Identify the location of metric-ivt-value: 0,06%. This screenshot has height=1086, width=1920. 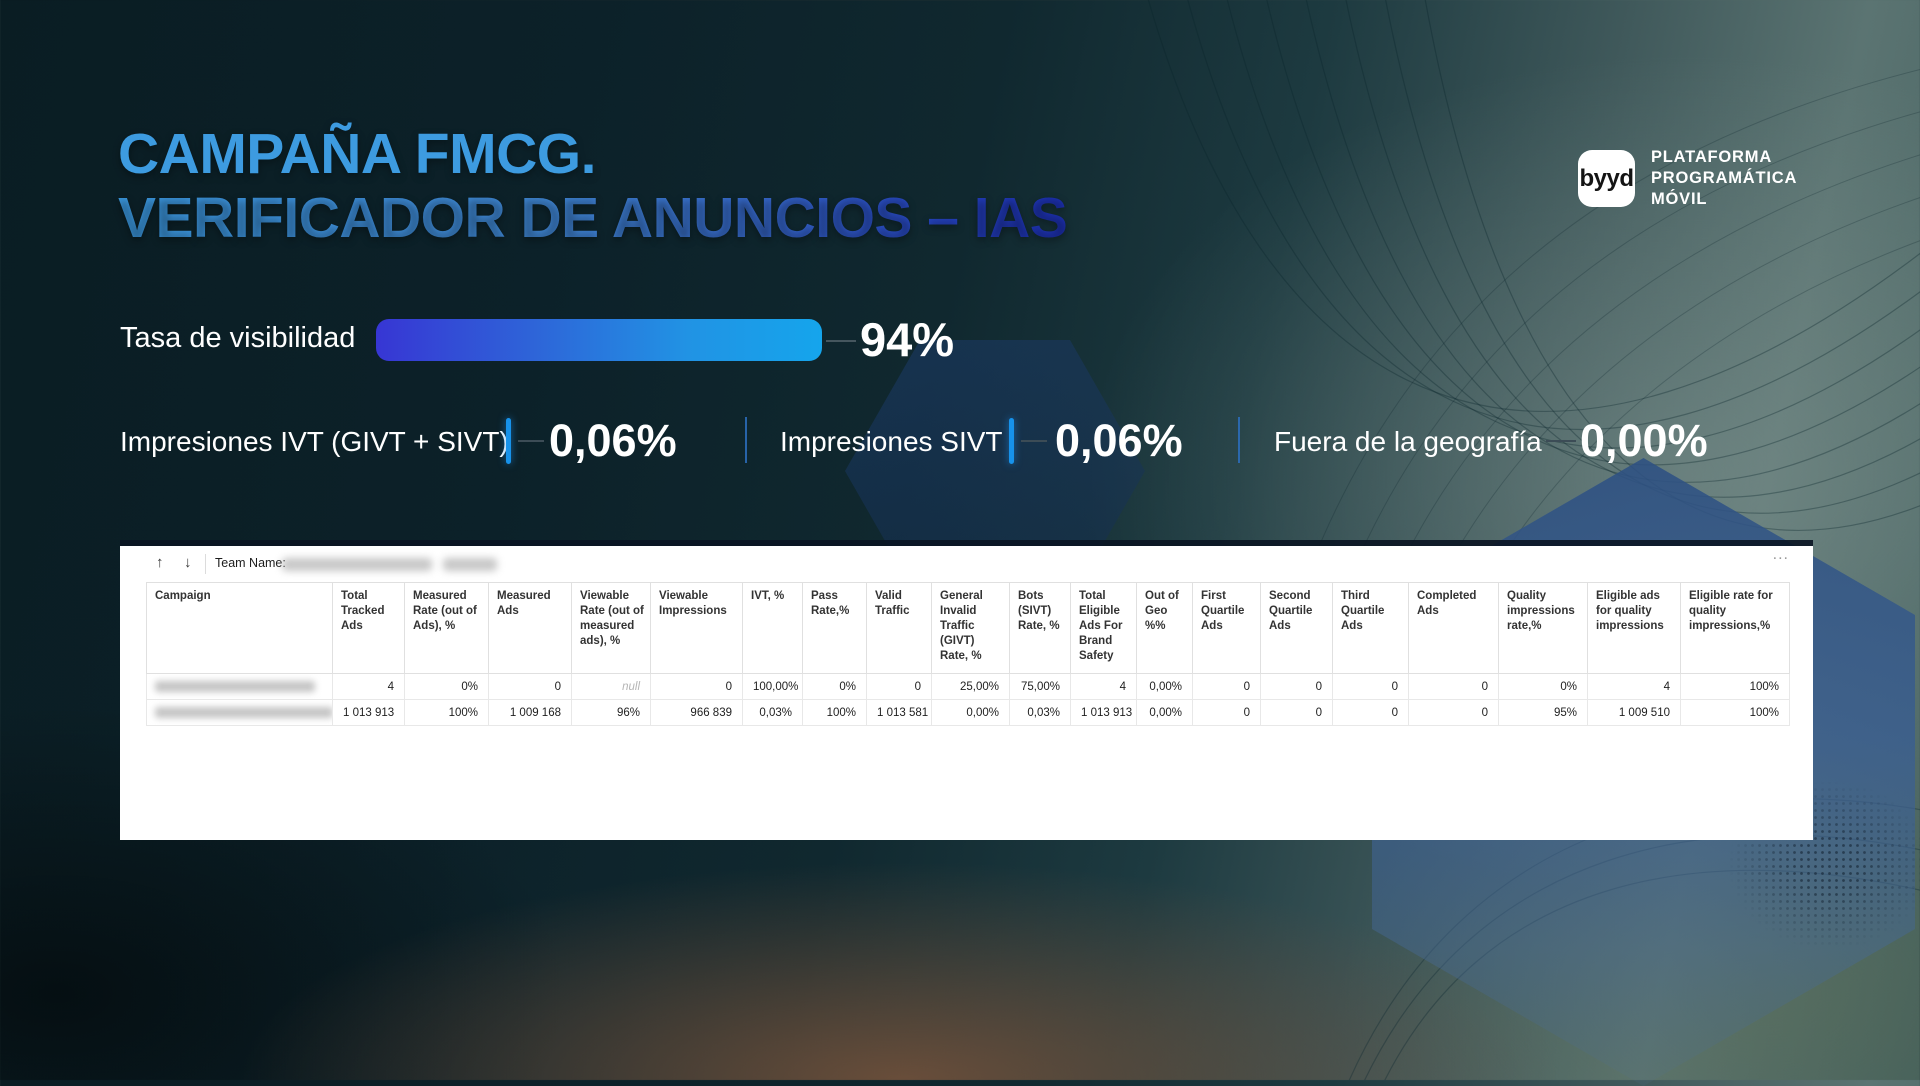
(613, 440).